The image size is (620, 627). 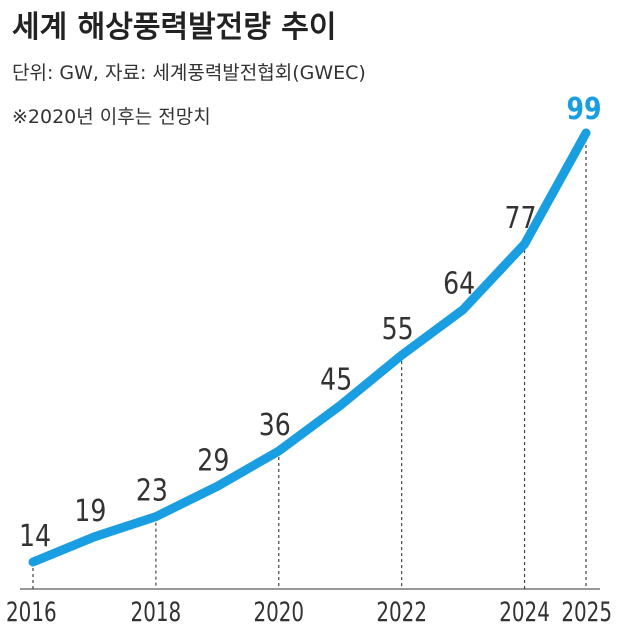 I want to click on chart-source: 단위: GW, 자료: 세계풍력발전협회(GWEC), so click(x=189, y=73).